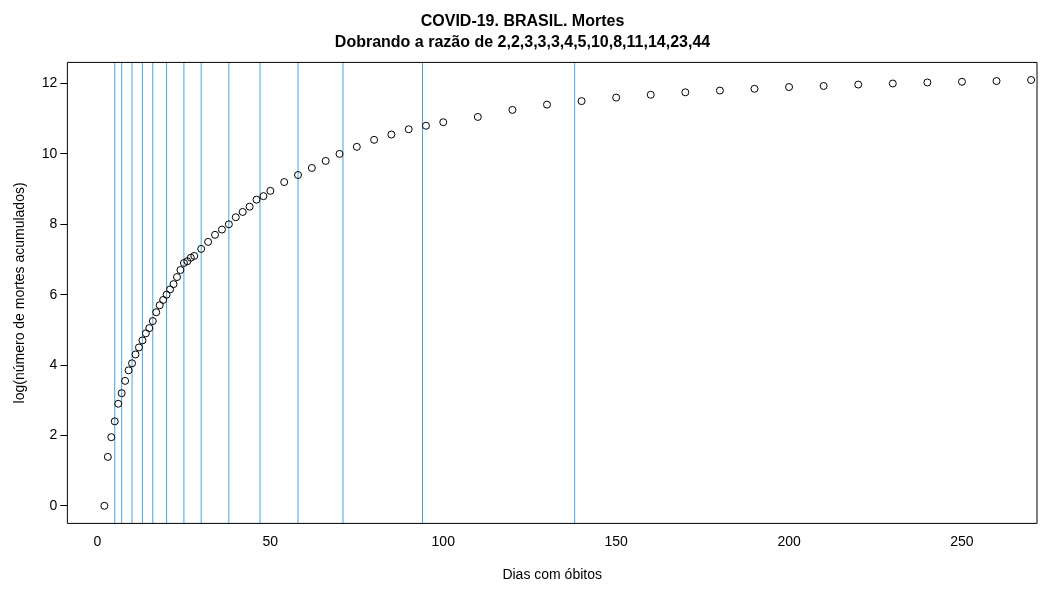 This screenshot has width=1053, height=596. I want to click on y-tick-label: 4, so click(53, 363).